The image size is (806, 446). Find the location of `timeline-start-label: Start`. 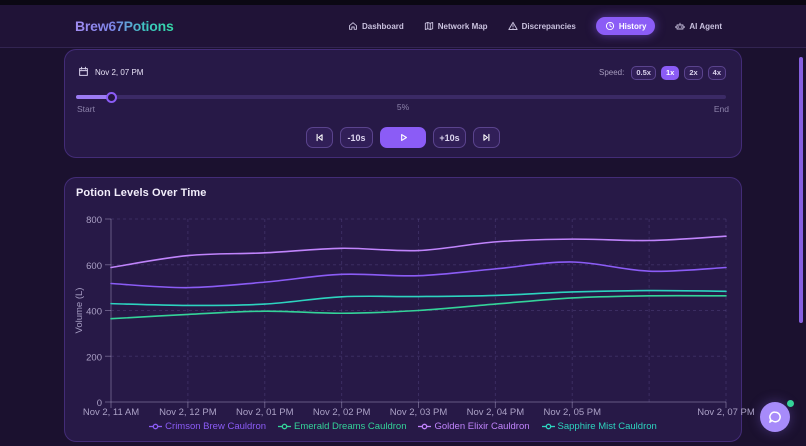

timeline-start-label: Start is located at coordinates (86, 109).